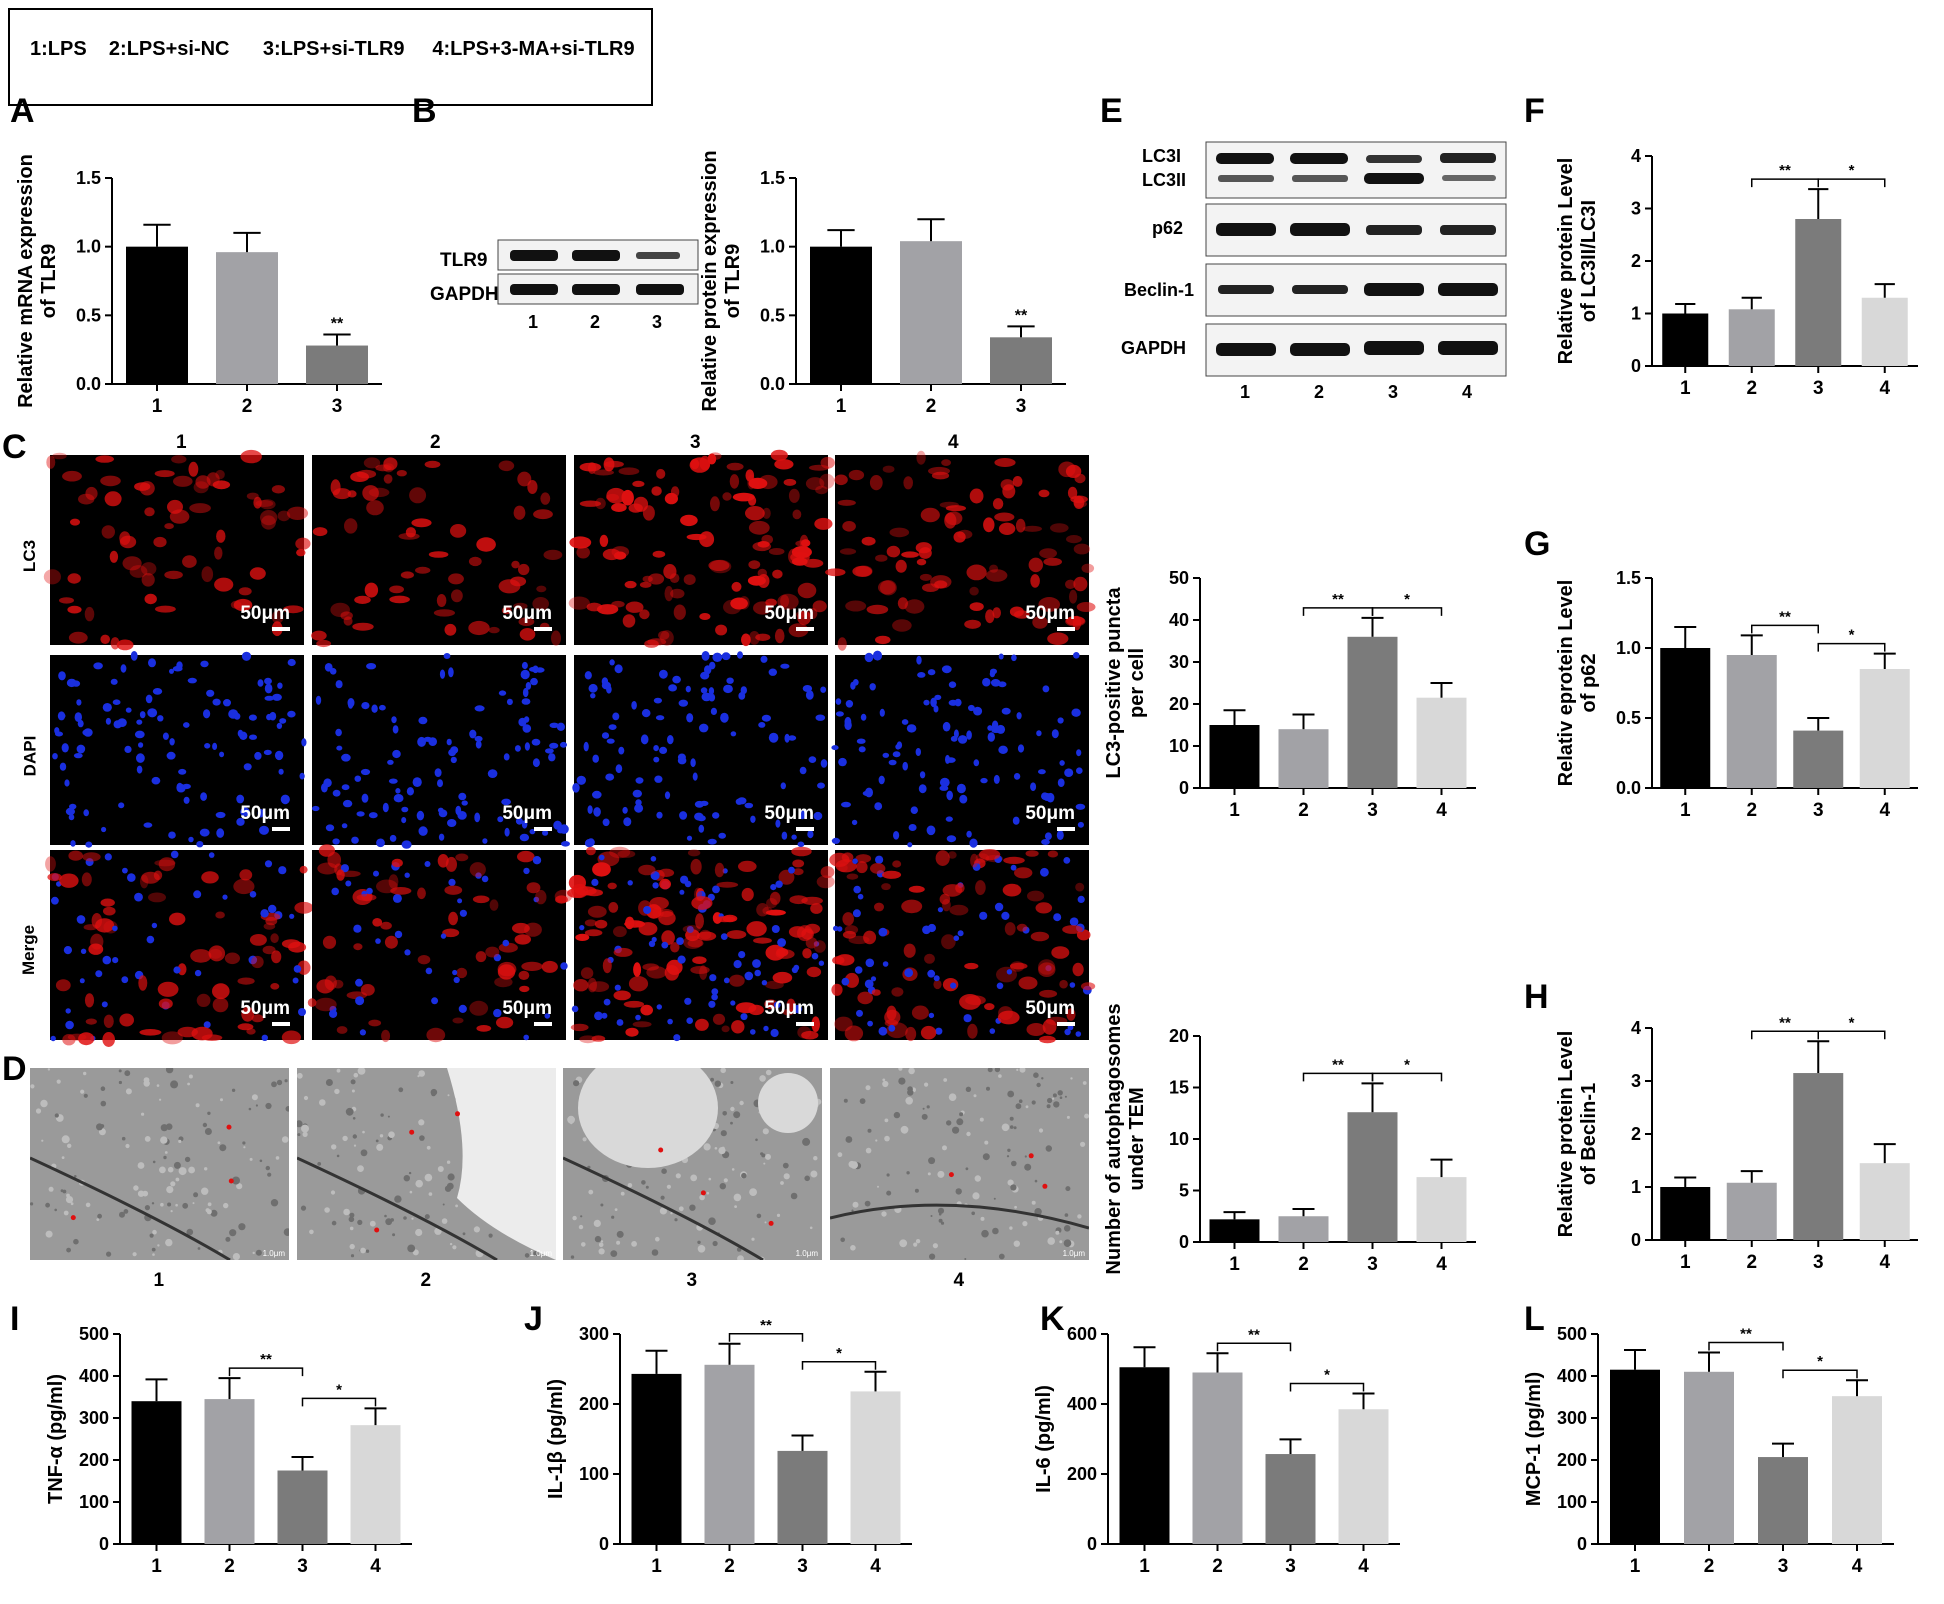 The image size is (1944, 1604). Describe the element at coordinates (159, 1164) in the screenshot. I see `tem-image-1: 1.0μm` at that location.